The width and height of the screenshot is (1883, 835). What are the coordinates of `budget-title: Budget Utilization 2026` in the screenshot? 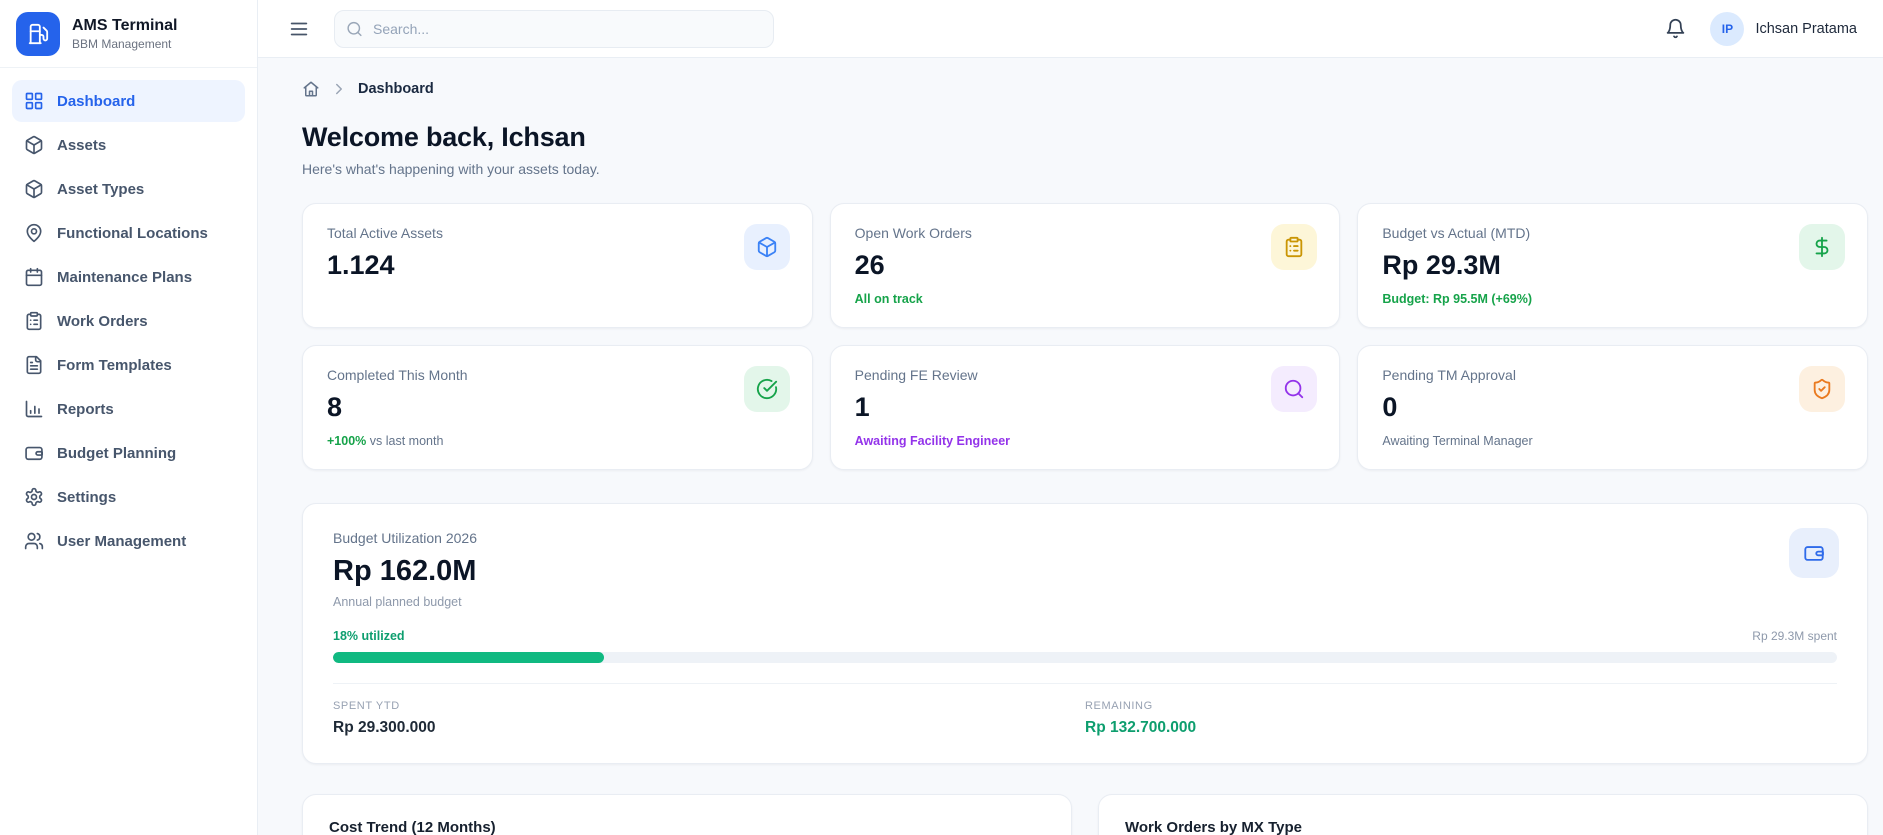 It's located at (405, 538).